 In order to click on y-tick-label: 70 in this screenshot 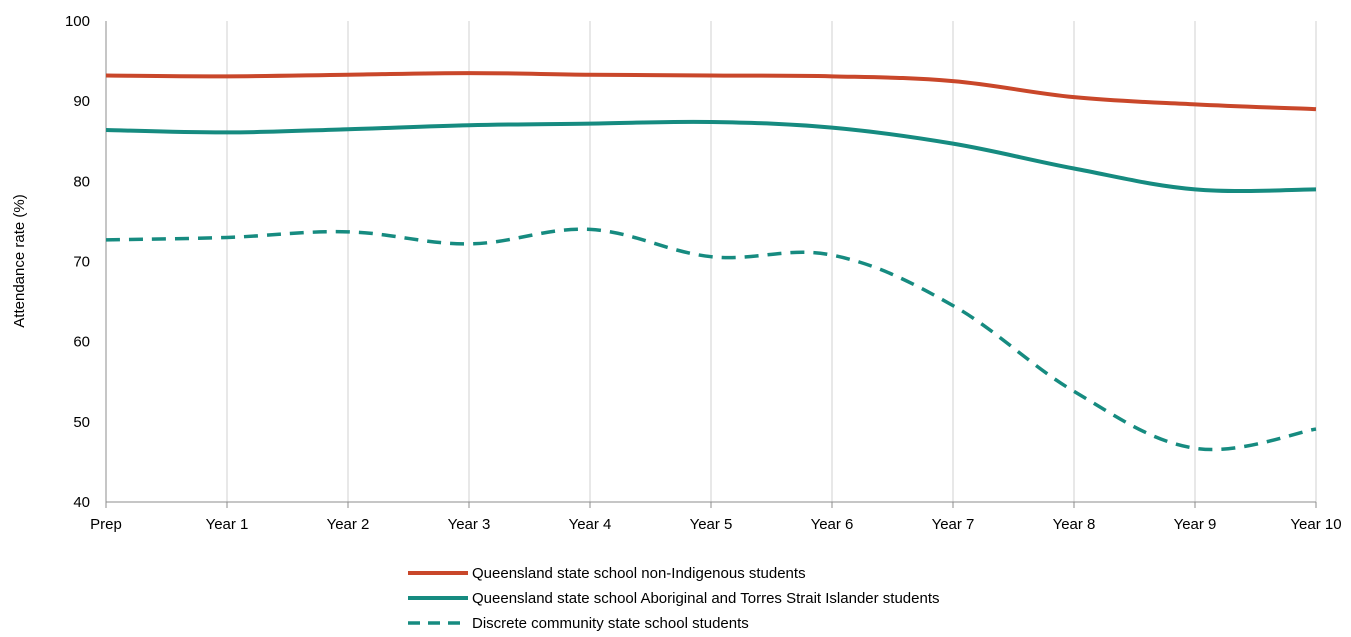, I will do `click(81, 262)`.